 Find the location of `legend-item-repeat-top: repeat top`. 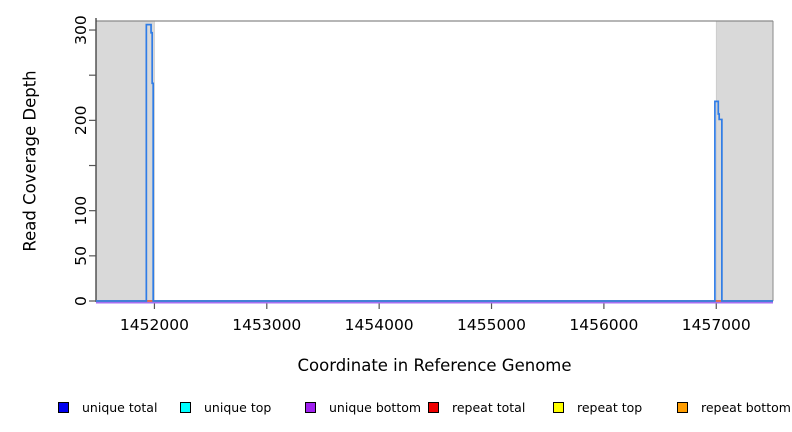

legend-item-repeat-top: repeat top is located at coordinates (597, 407).